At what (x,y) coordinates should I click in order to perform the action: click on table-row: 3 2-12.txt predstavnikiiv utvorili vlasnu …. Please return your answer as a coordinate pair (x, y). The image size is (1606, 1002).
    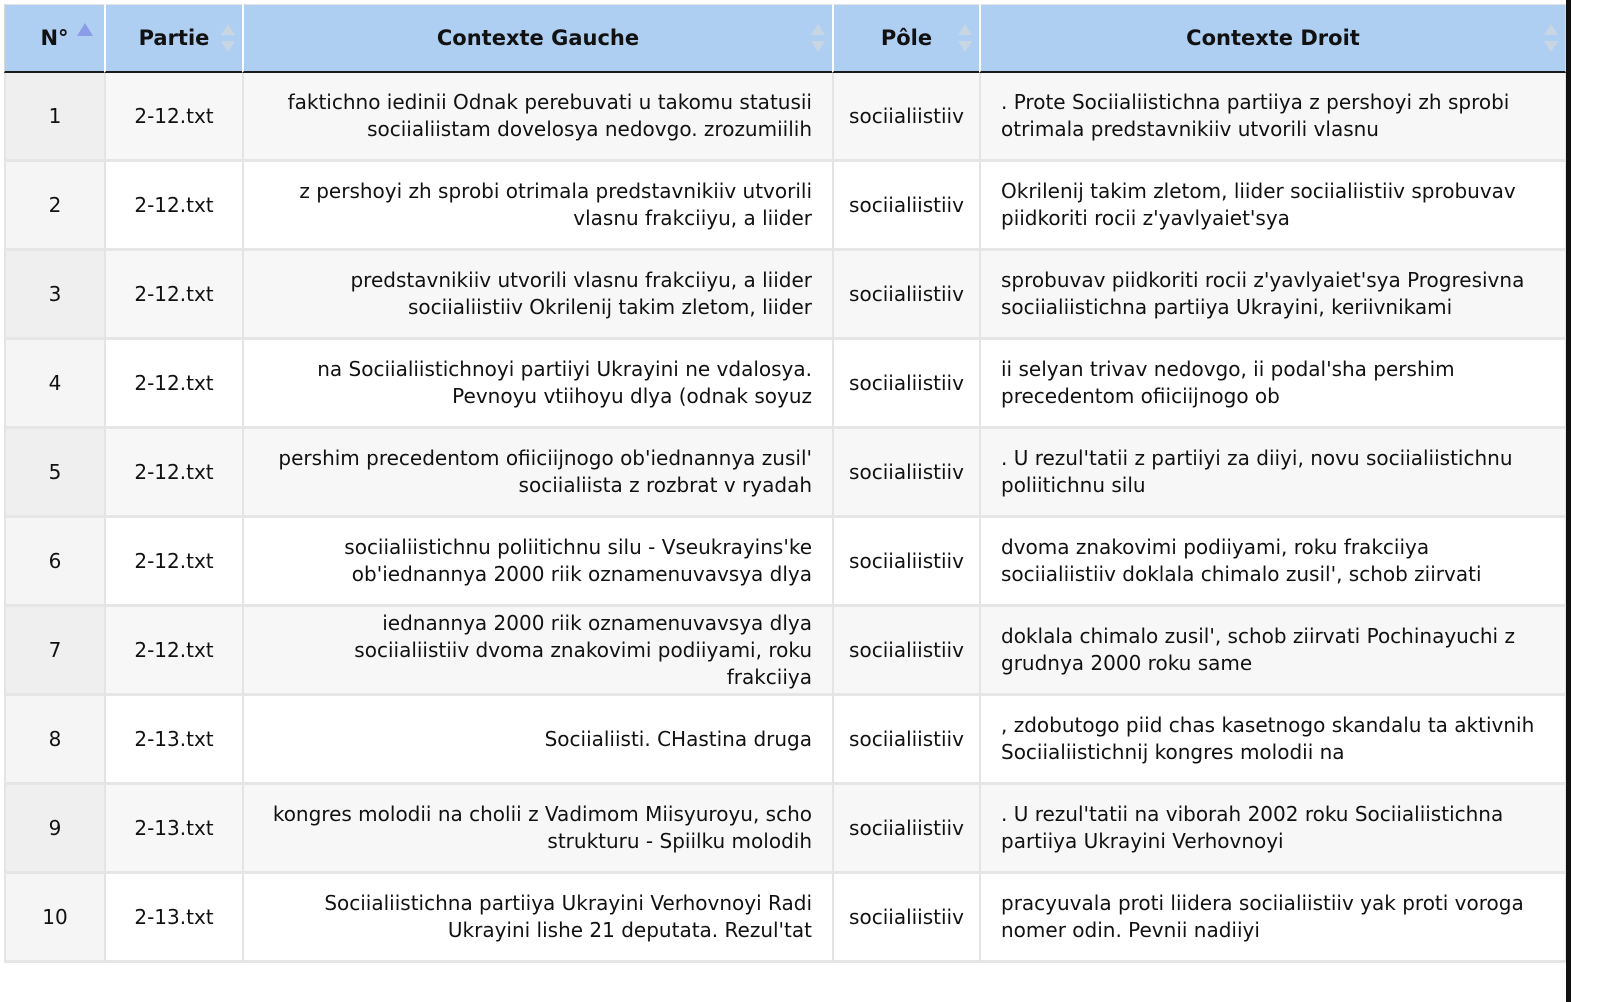
    Looking at the image, I should click on (785, 295).